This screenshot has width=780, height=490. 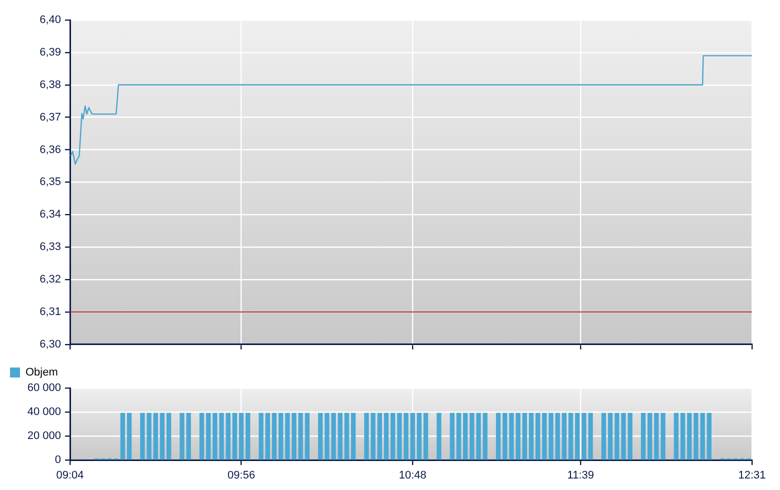 What do you see at coordinates (50, 117) in the screenshot?
I see `y-tick-label: 6,37` at bounding box center [50, 117].